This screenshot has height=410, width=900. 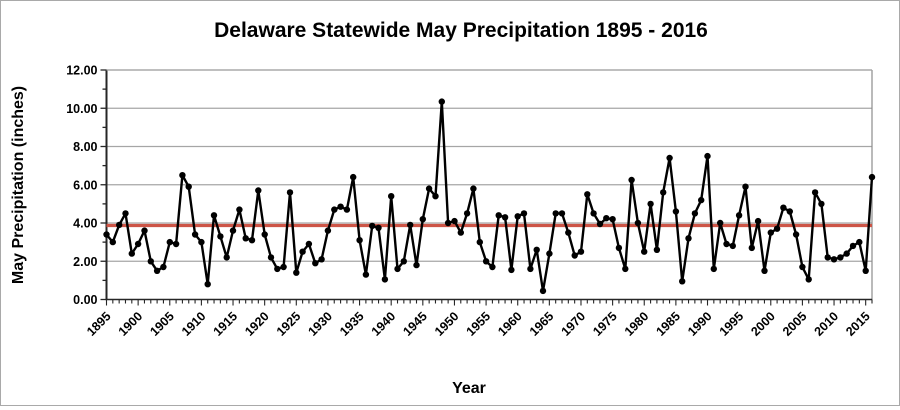 I want to click on x-tick-label: 1895, so click(x=99, y=324).